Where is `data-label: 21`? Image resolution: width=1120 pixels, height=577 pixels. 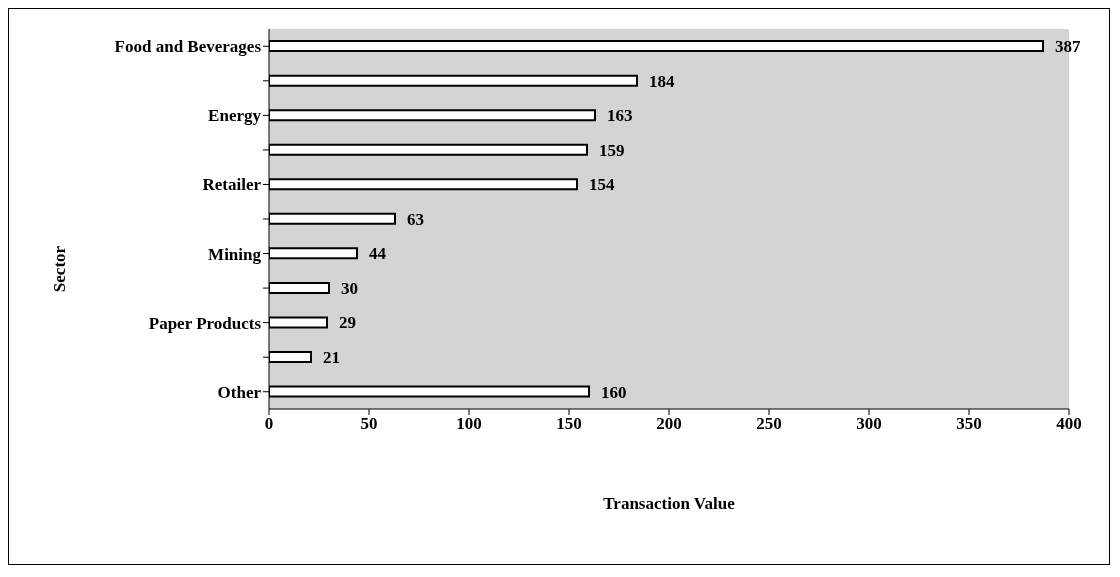
data-label: 21 is located at coordinates (331, 358).